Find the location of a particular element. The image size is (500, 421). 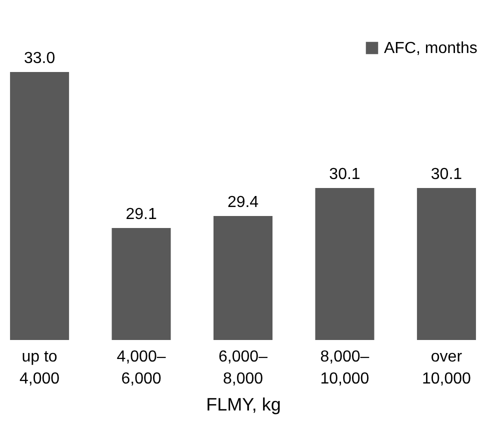

data-label: 29.4 is located at coordinates (243, 202).